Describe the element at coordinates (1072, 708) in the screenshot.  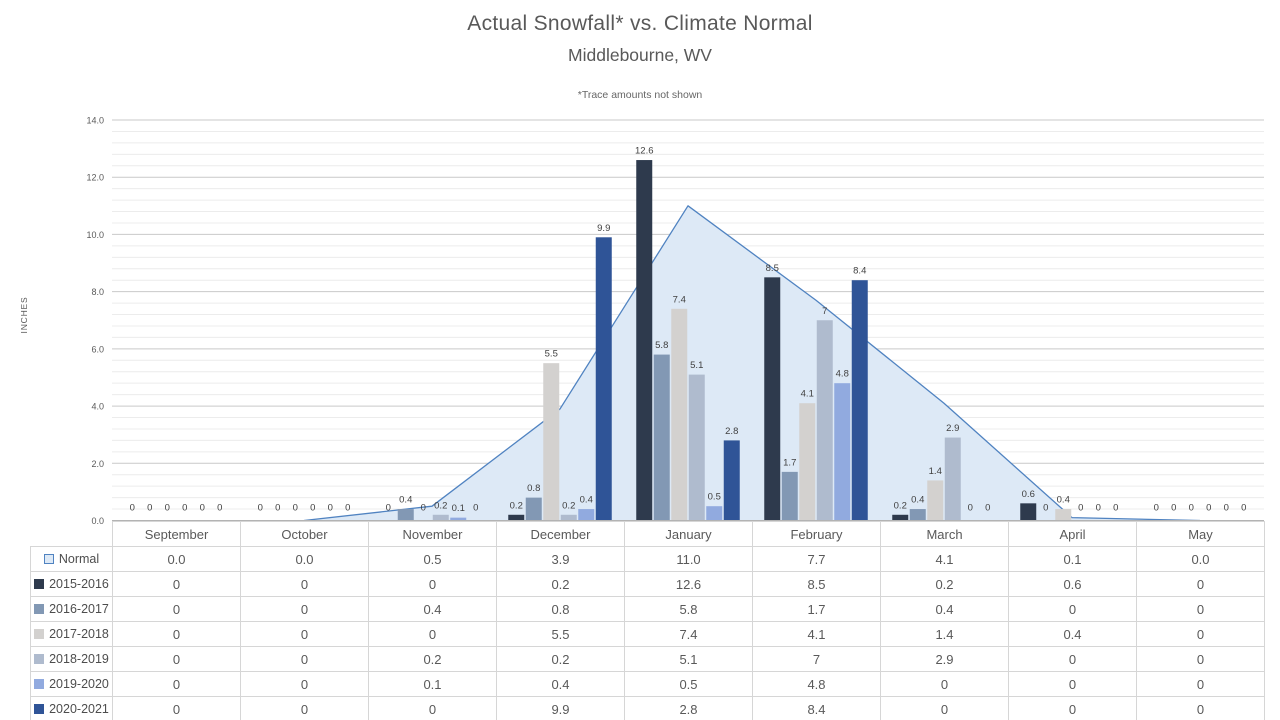
I see `value-cell-2020-2021-april: 0` at that location.